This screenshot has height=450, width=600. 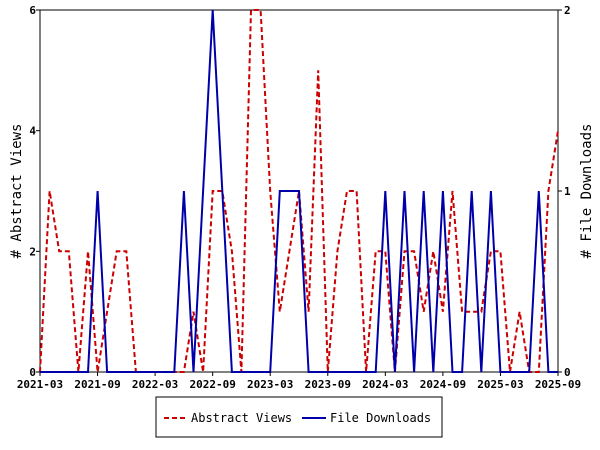 What do you see at coordinates (32, 372) in the screenshot?
I see `left-tick-label: 0` at bounding box center [32, 372].